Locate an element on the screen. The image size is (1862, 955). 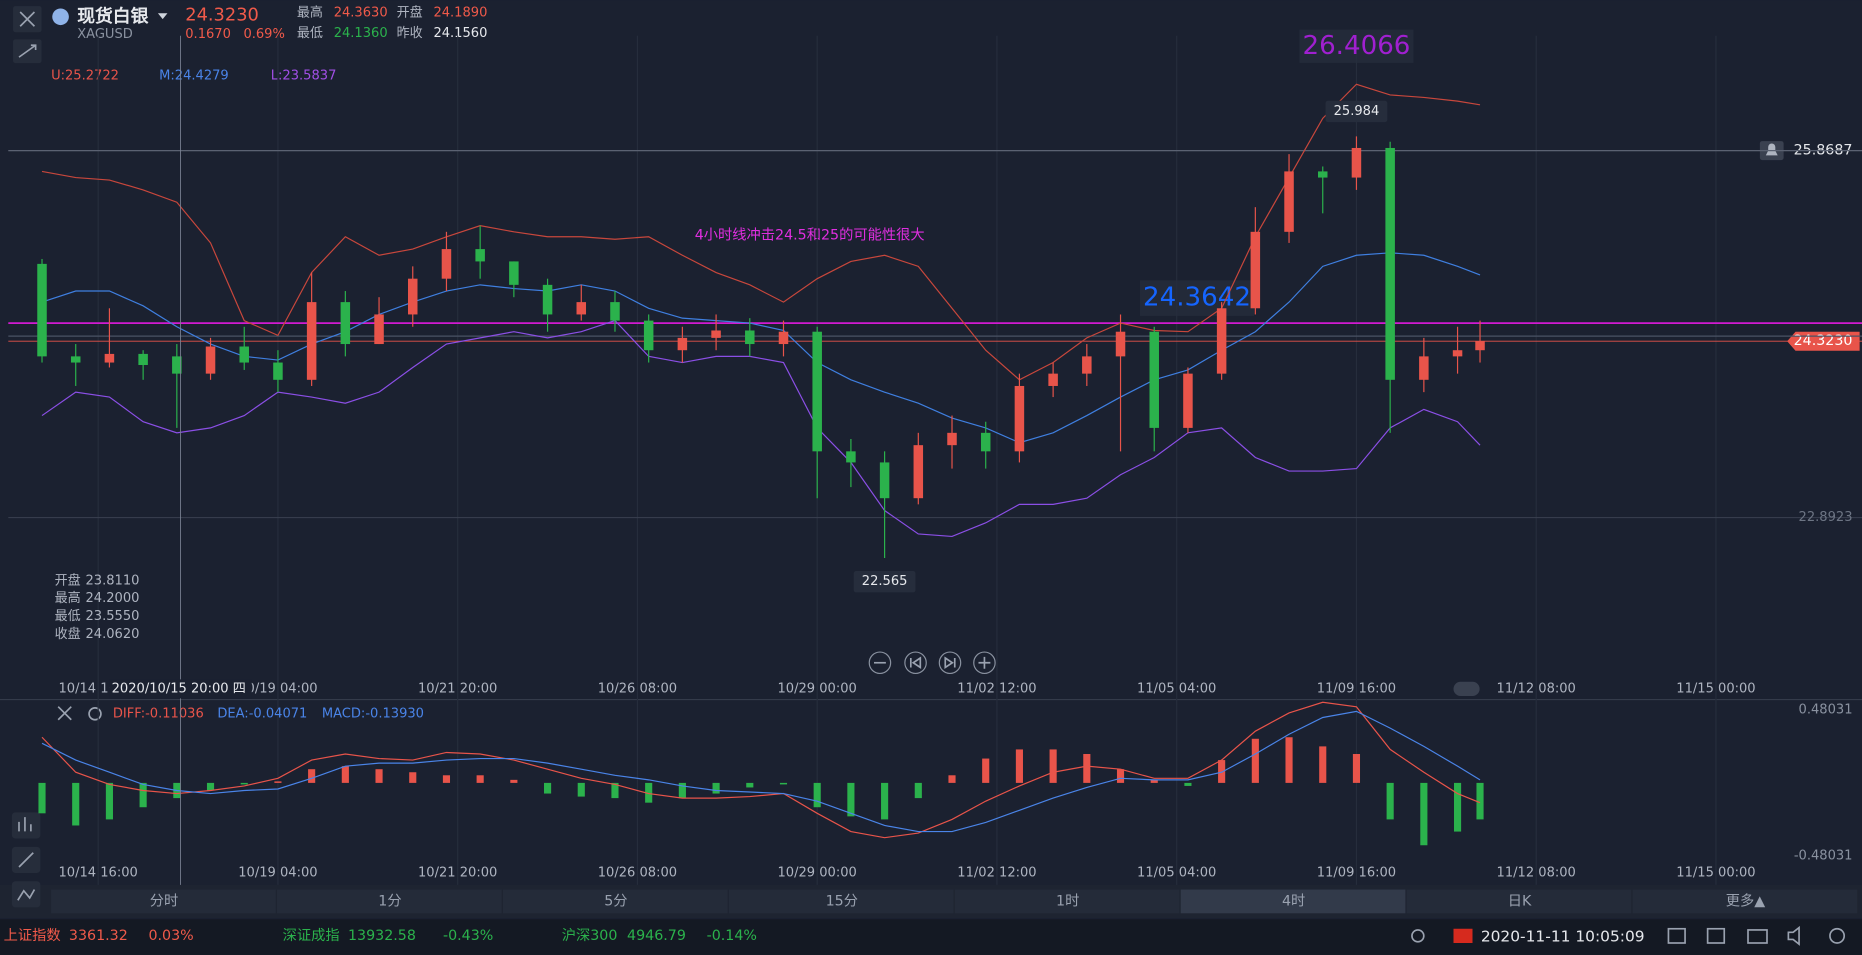
x-tick-label: 10/26 08:00 is located at coordinates (637, 688).